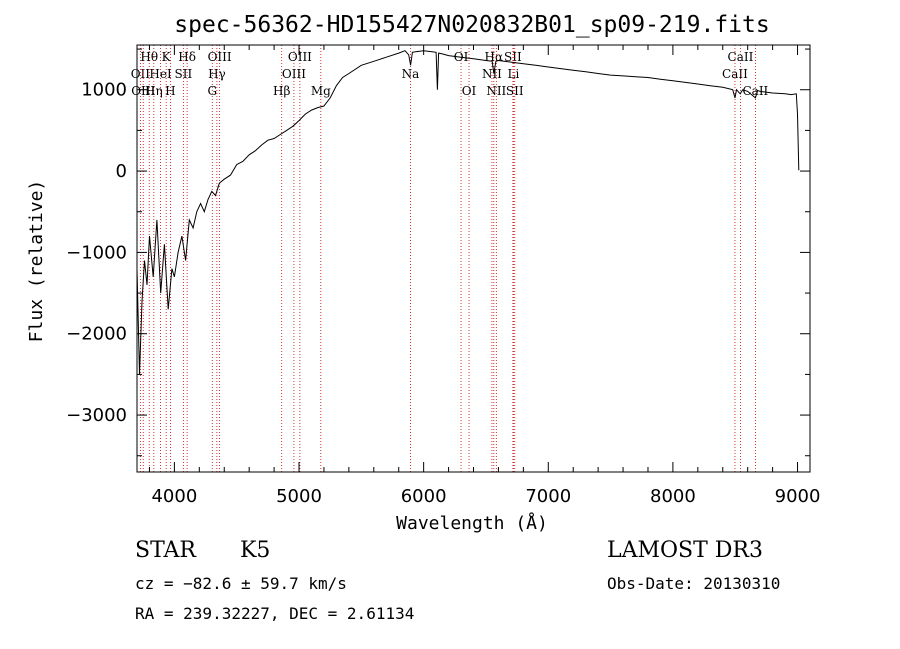  Describe the element at coordinates (321, 91) in the screenshot. I see `line-marker-label: Mg` at that location.